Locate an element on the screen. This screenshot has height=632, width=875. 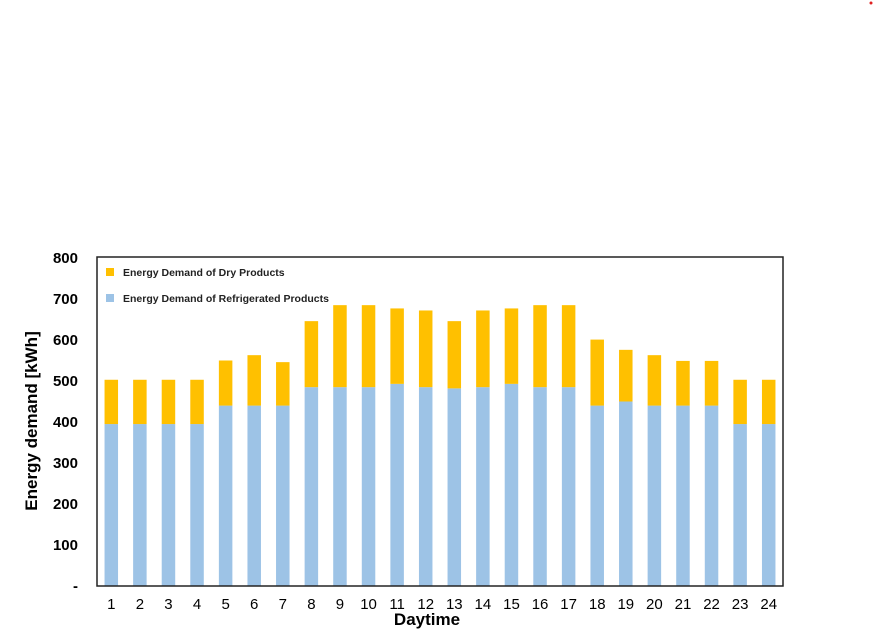
x-tick-label: 18 is located at coordinates (597, 604).